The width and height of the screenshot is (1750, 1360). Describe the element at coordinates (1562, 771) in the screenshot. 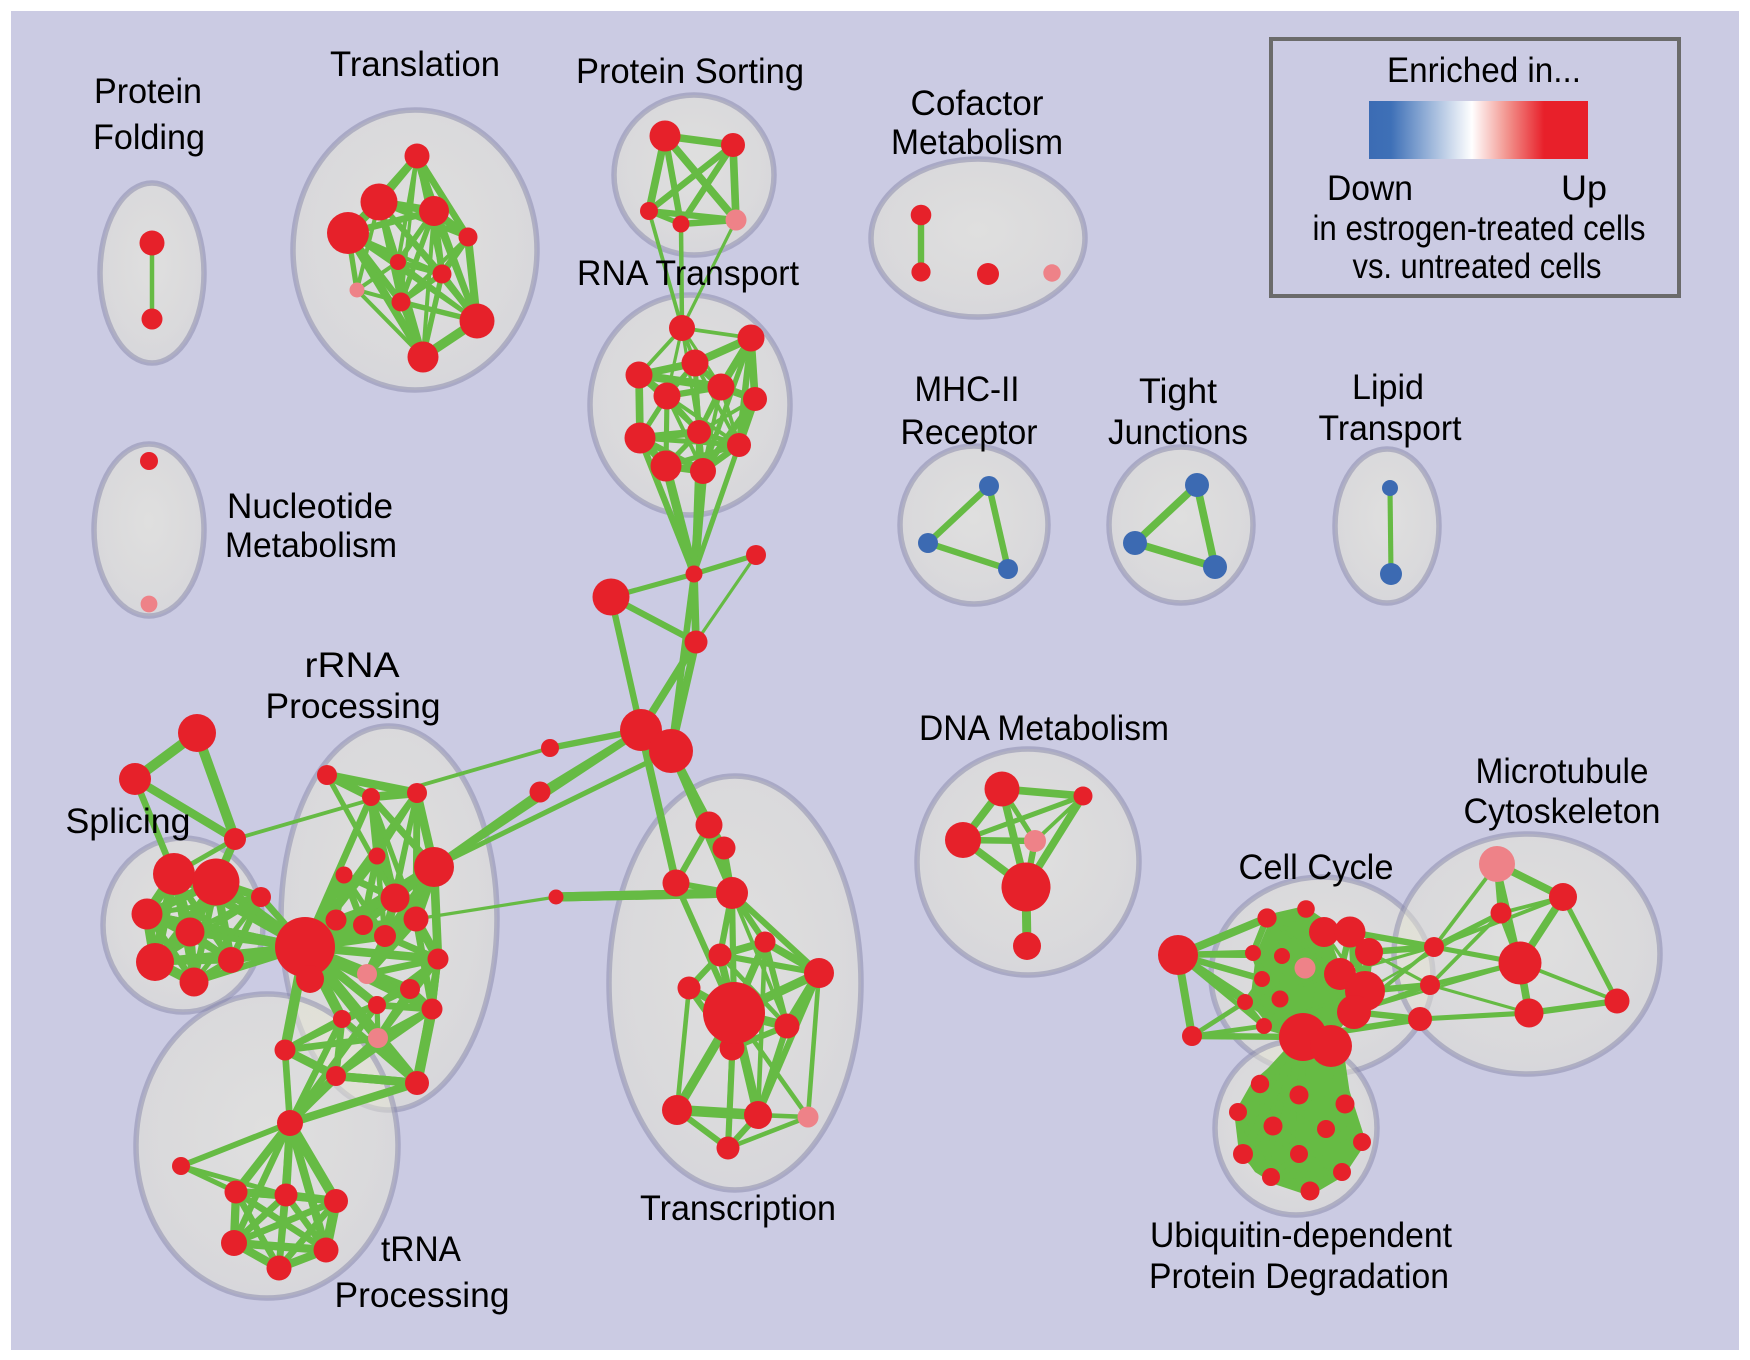

I see `svg-text: Microtubule` at that location.